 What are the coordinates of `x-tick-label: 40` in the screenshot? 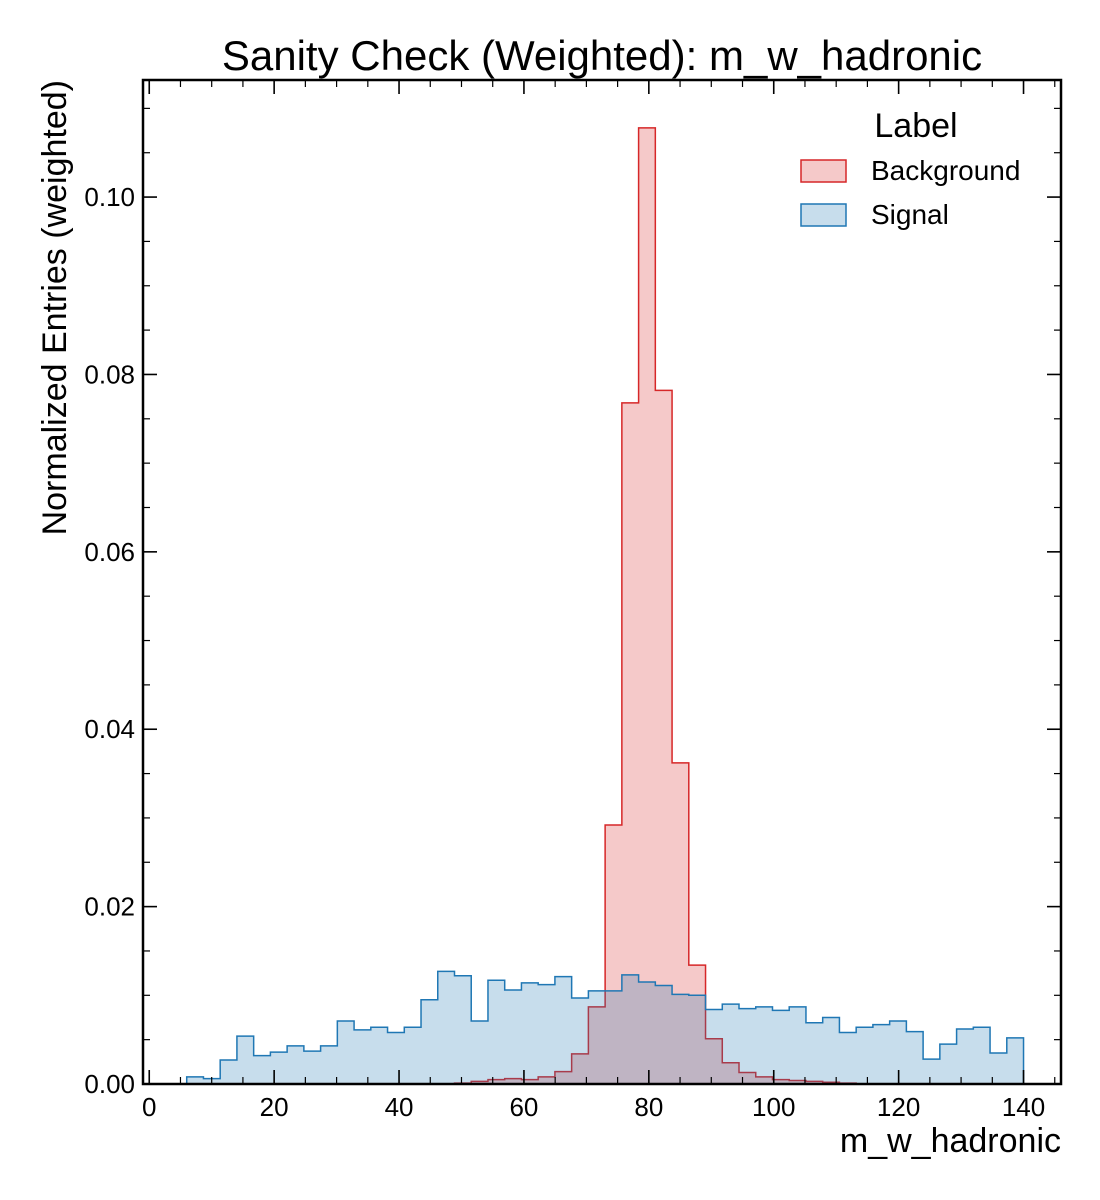 It's located at (399, 1107).